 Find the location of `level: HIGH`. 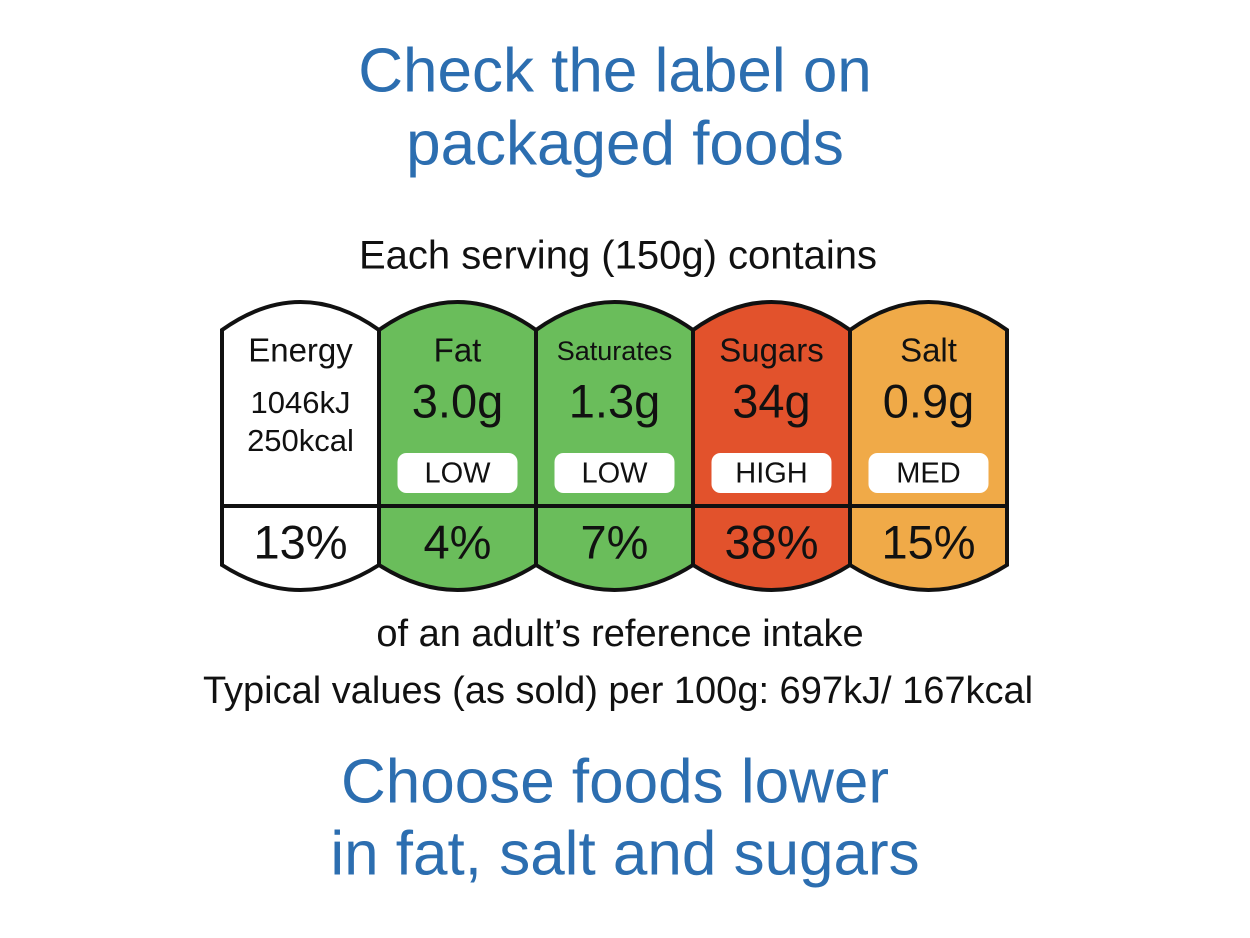

level: HIGH is located at coordinates (771, 474).